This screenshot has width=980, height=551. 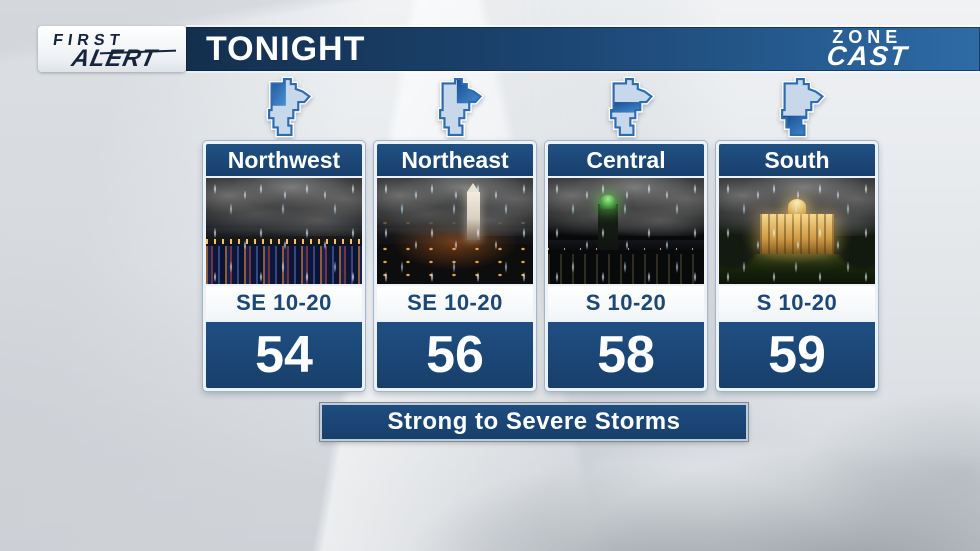 What do you see at coordinates (867, 56) in the screenshot?
I see `zonecast-logo-cast: CAST` at bounding box center [867, 56].